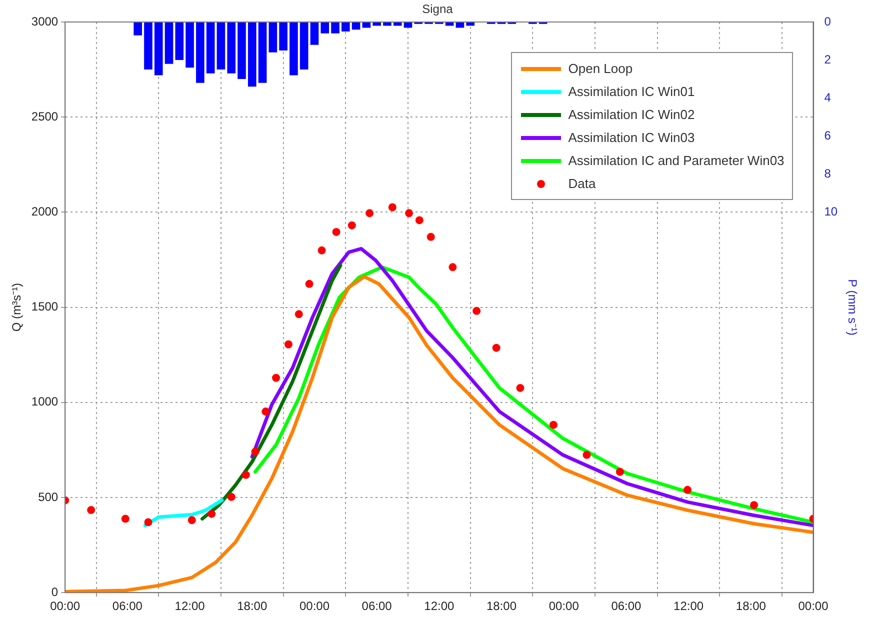  I want to click on legend-label: Assimilation IC Win02, so click(631, 114).